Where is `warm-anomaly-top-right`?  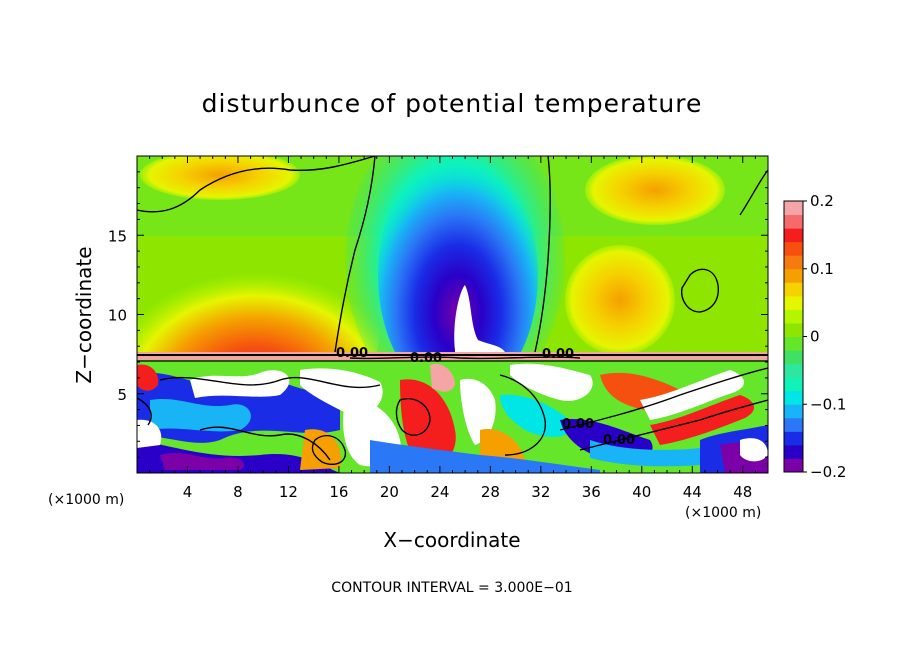
warm-anomaly-top-right is located at coordinates (655, 190).